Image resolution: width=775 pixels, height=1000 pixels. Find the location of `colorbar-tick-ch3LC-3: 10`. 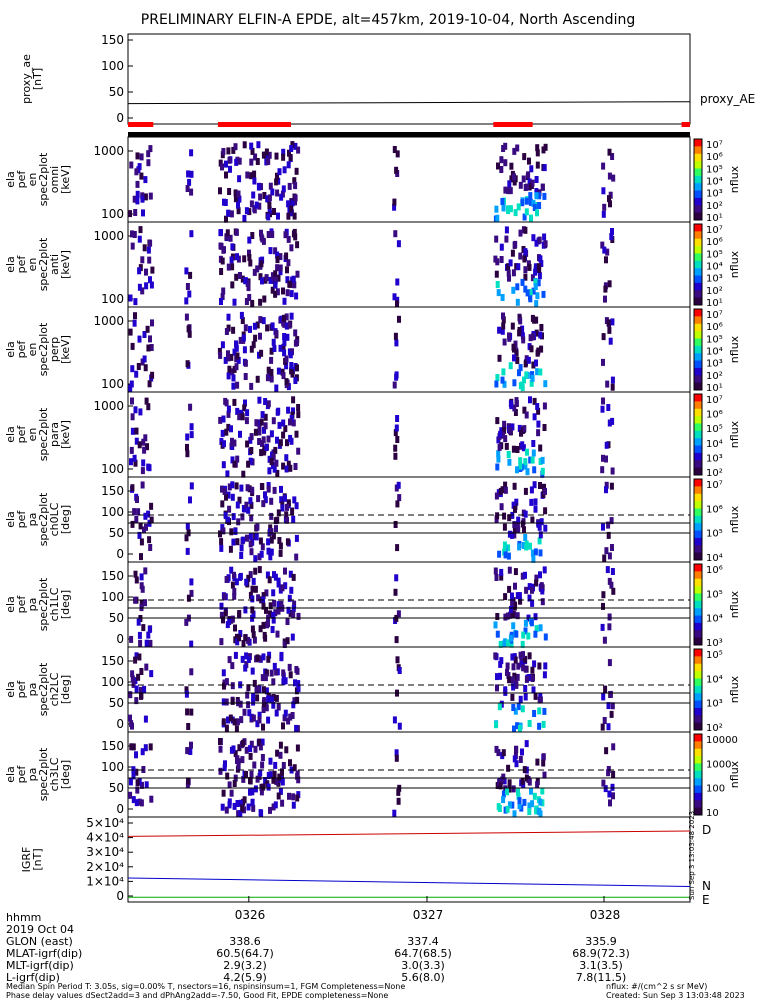

colorbar-tick-ch3LC-3: 10 is located at coordinates (712, 813).